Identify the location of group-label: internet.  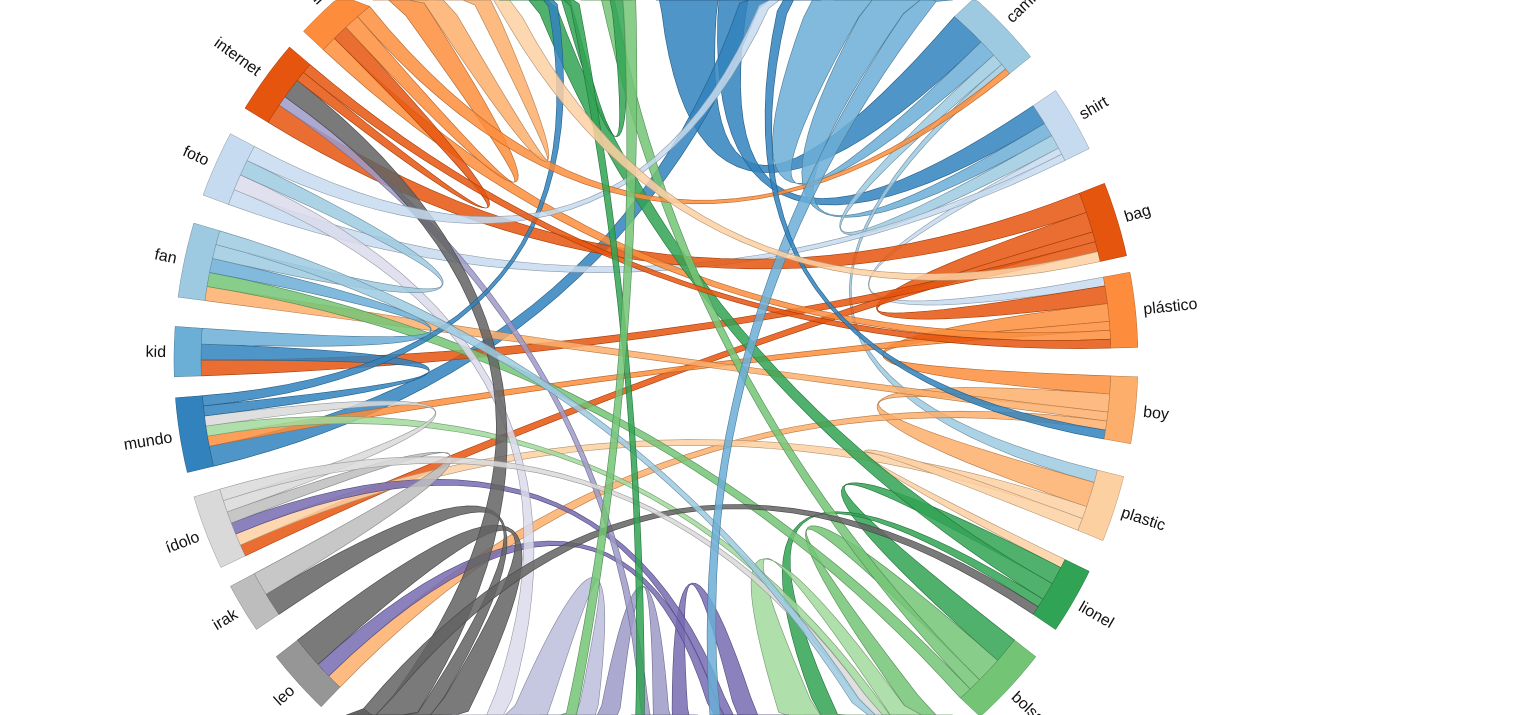
(238, 57).